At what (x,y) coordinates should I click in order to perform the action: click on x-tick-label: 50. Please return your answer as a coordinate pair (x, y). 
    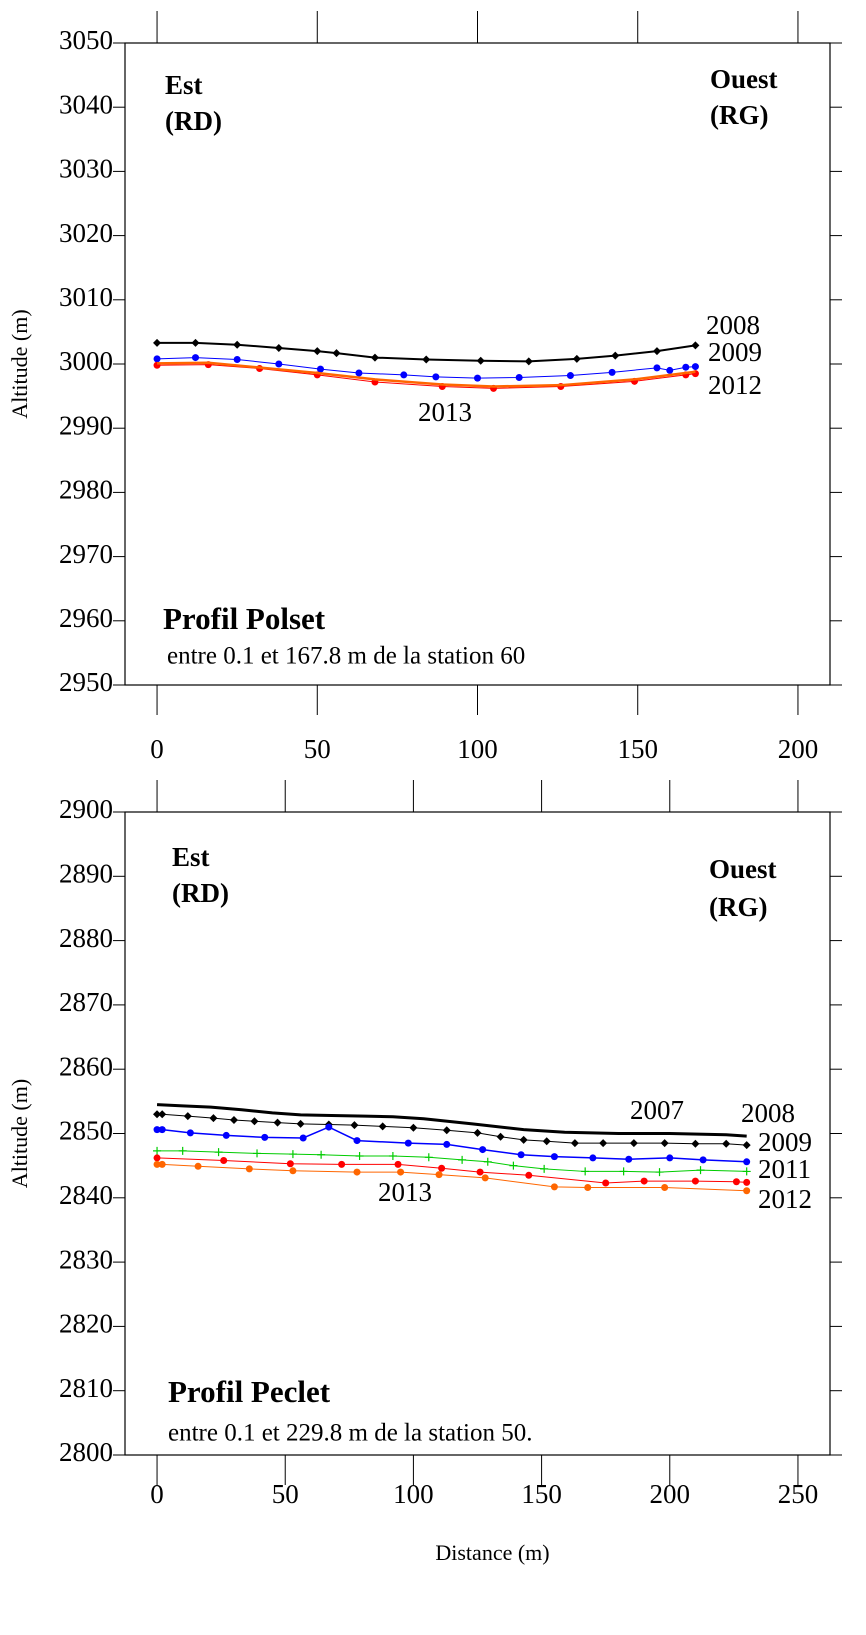
    Looking at the image, I should click on (285, 1494).